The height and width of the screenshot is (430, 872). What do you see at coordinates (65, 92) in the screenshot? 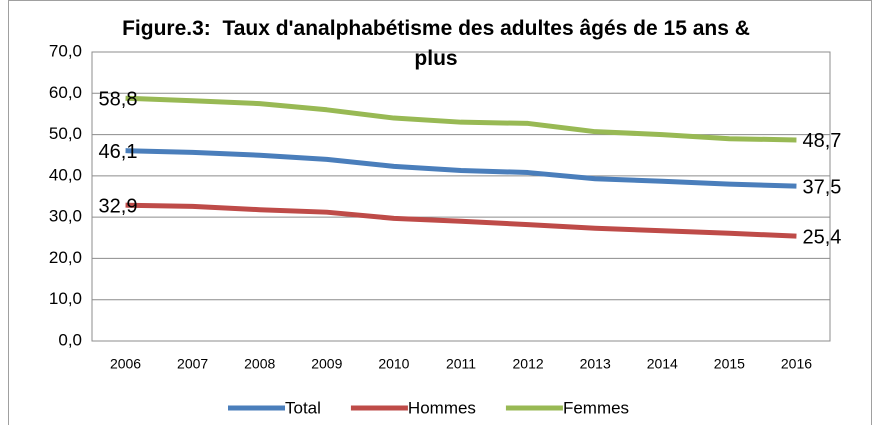
I see `y-tick-label: 60,0` at bounding box center [65, 92].